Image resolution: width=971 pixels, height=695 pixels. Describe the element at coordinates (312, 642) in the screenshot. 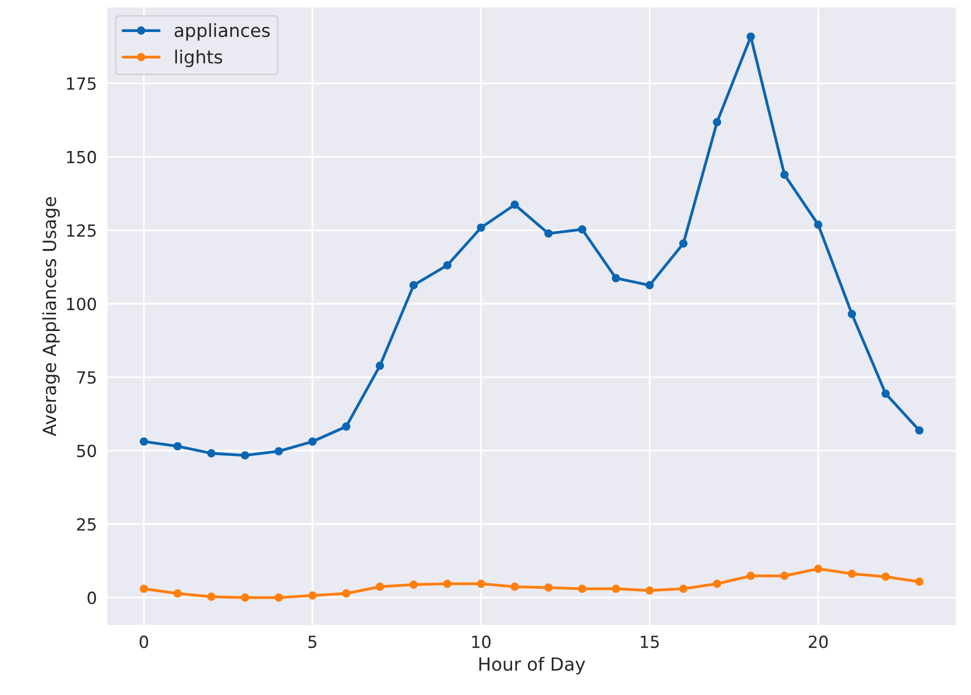

I see `x-tick-label: 5` at that location.